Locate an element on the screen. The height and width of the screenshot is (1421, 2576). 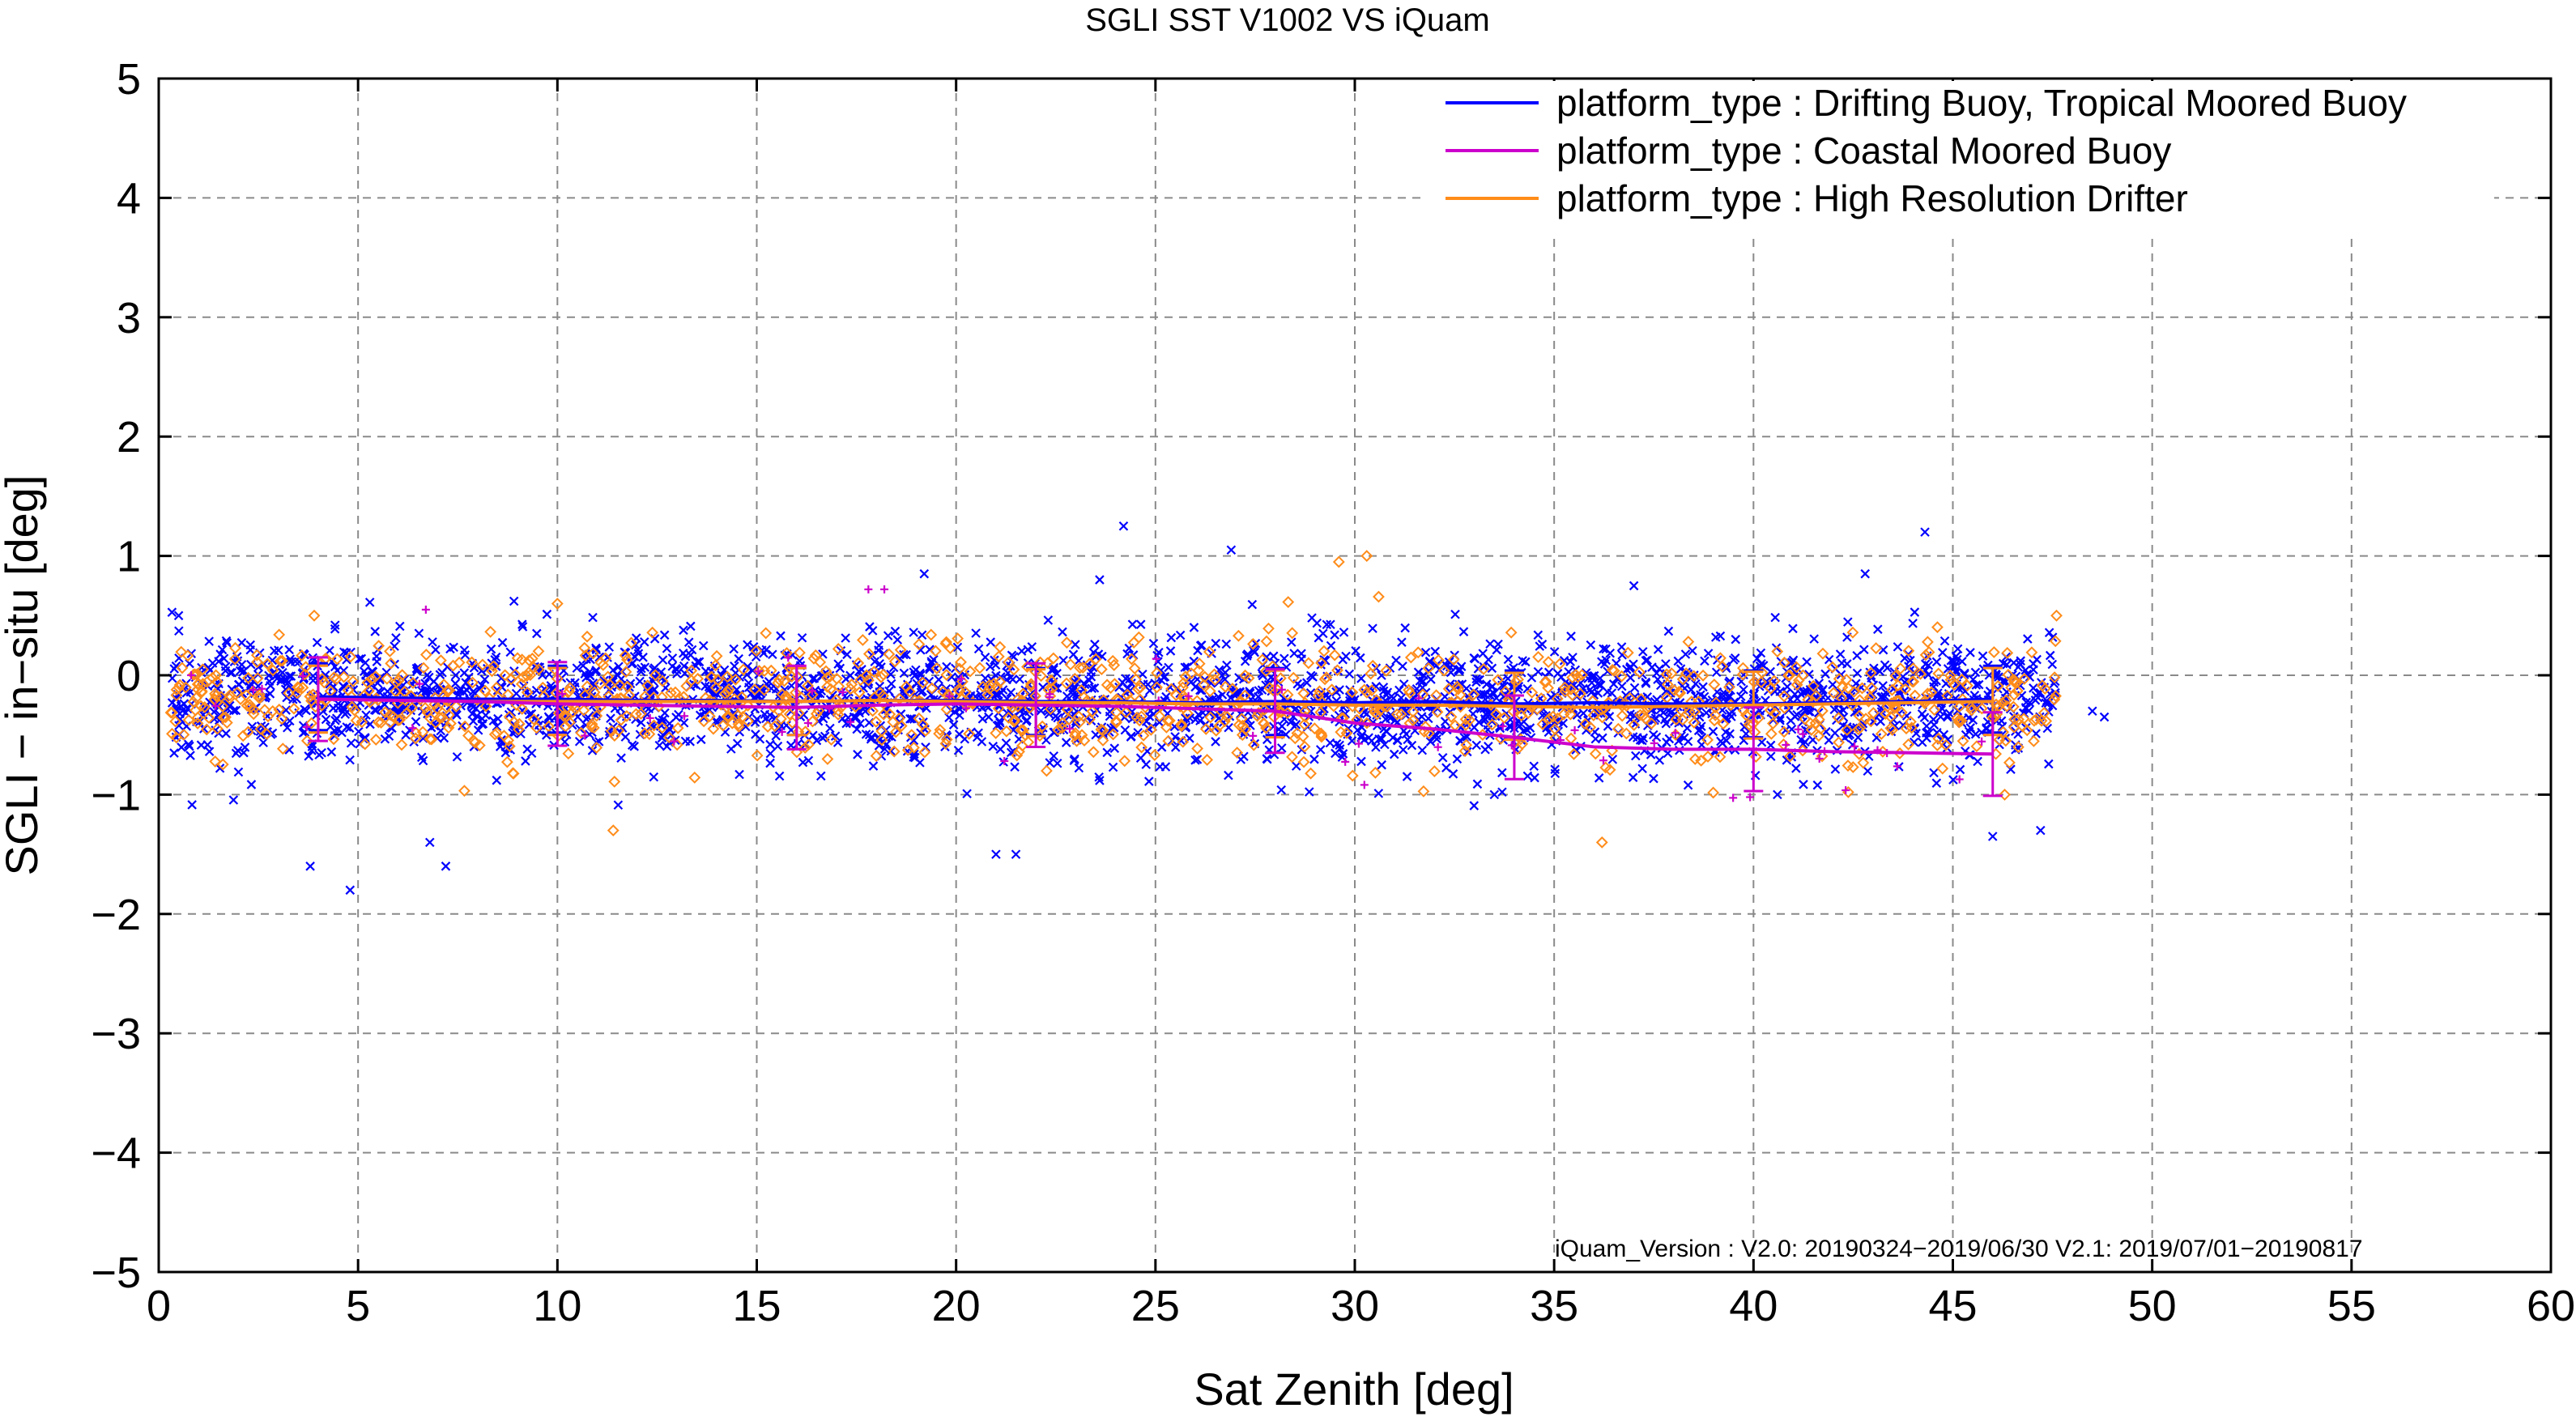
x-tick-label: 25 is located at coordinates (1155, 1306).